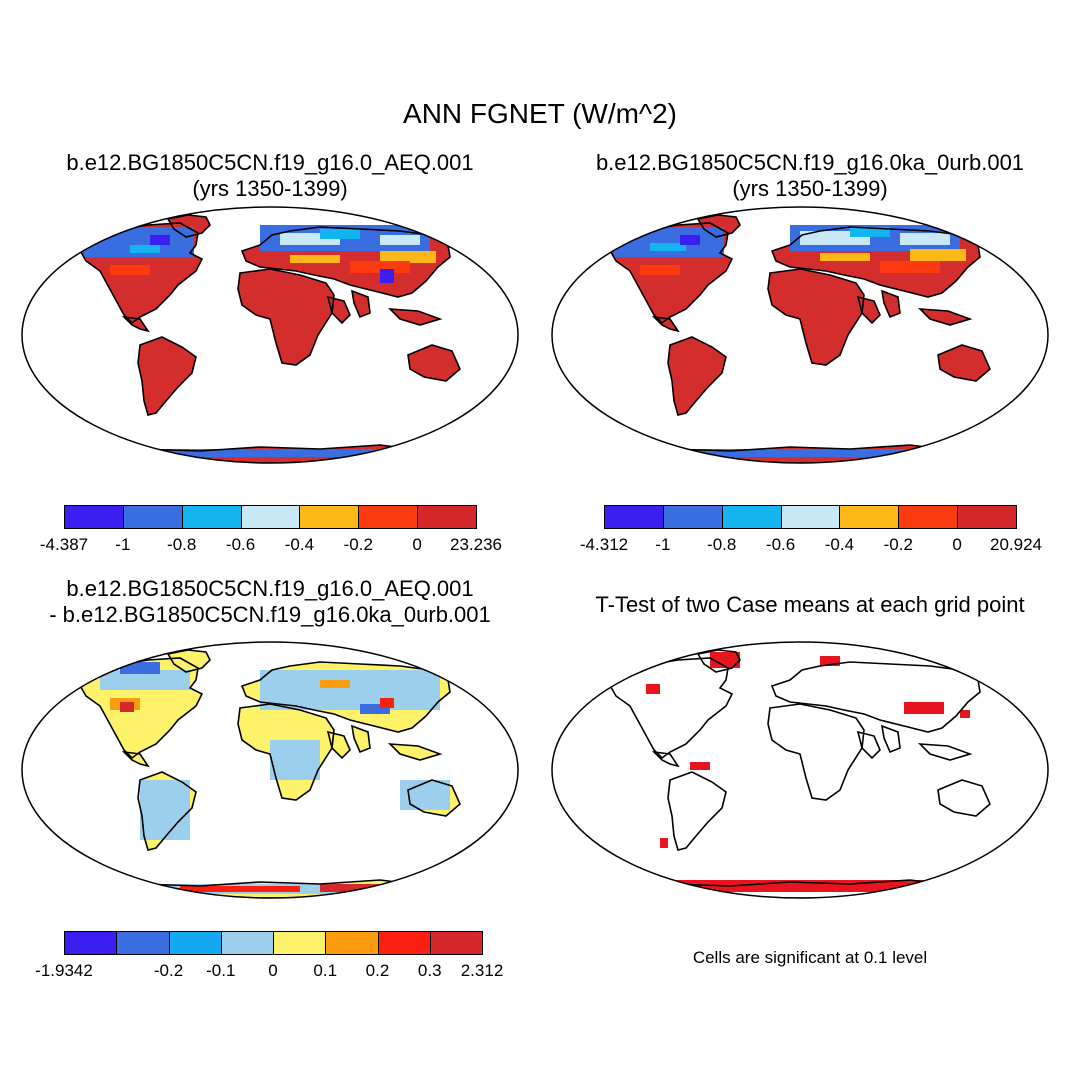 The width and height of the screenshot is (1080, 1080). What do you see at coordinates (271, 532) in the screenshot?
I see `colorbar-panel-1: -4.387 -1 -0.8 -0.6 -0.4 -0.2 0 23.236` at bounding box center [271, 532].